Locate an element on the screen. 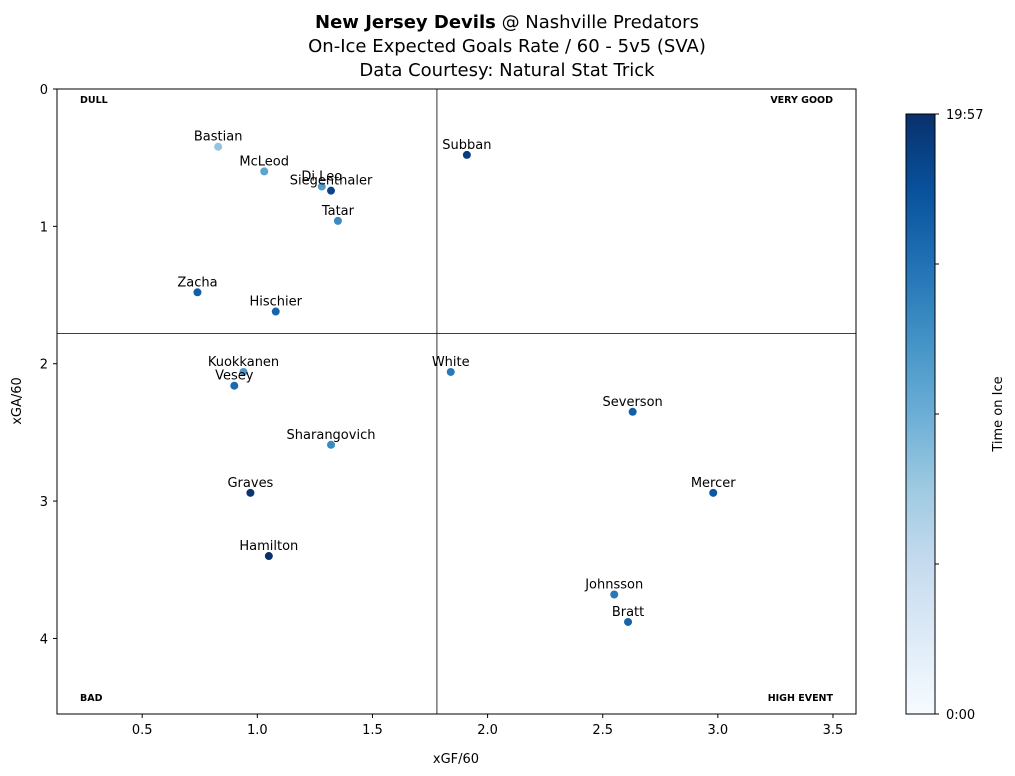 Image resolution: width=1015 pixels, height=776 pixels. colorbar-max-label: 19:57 is located at coordinates (964, 115).